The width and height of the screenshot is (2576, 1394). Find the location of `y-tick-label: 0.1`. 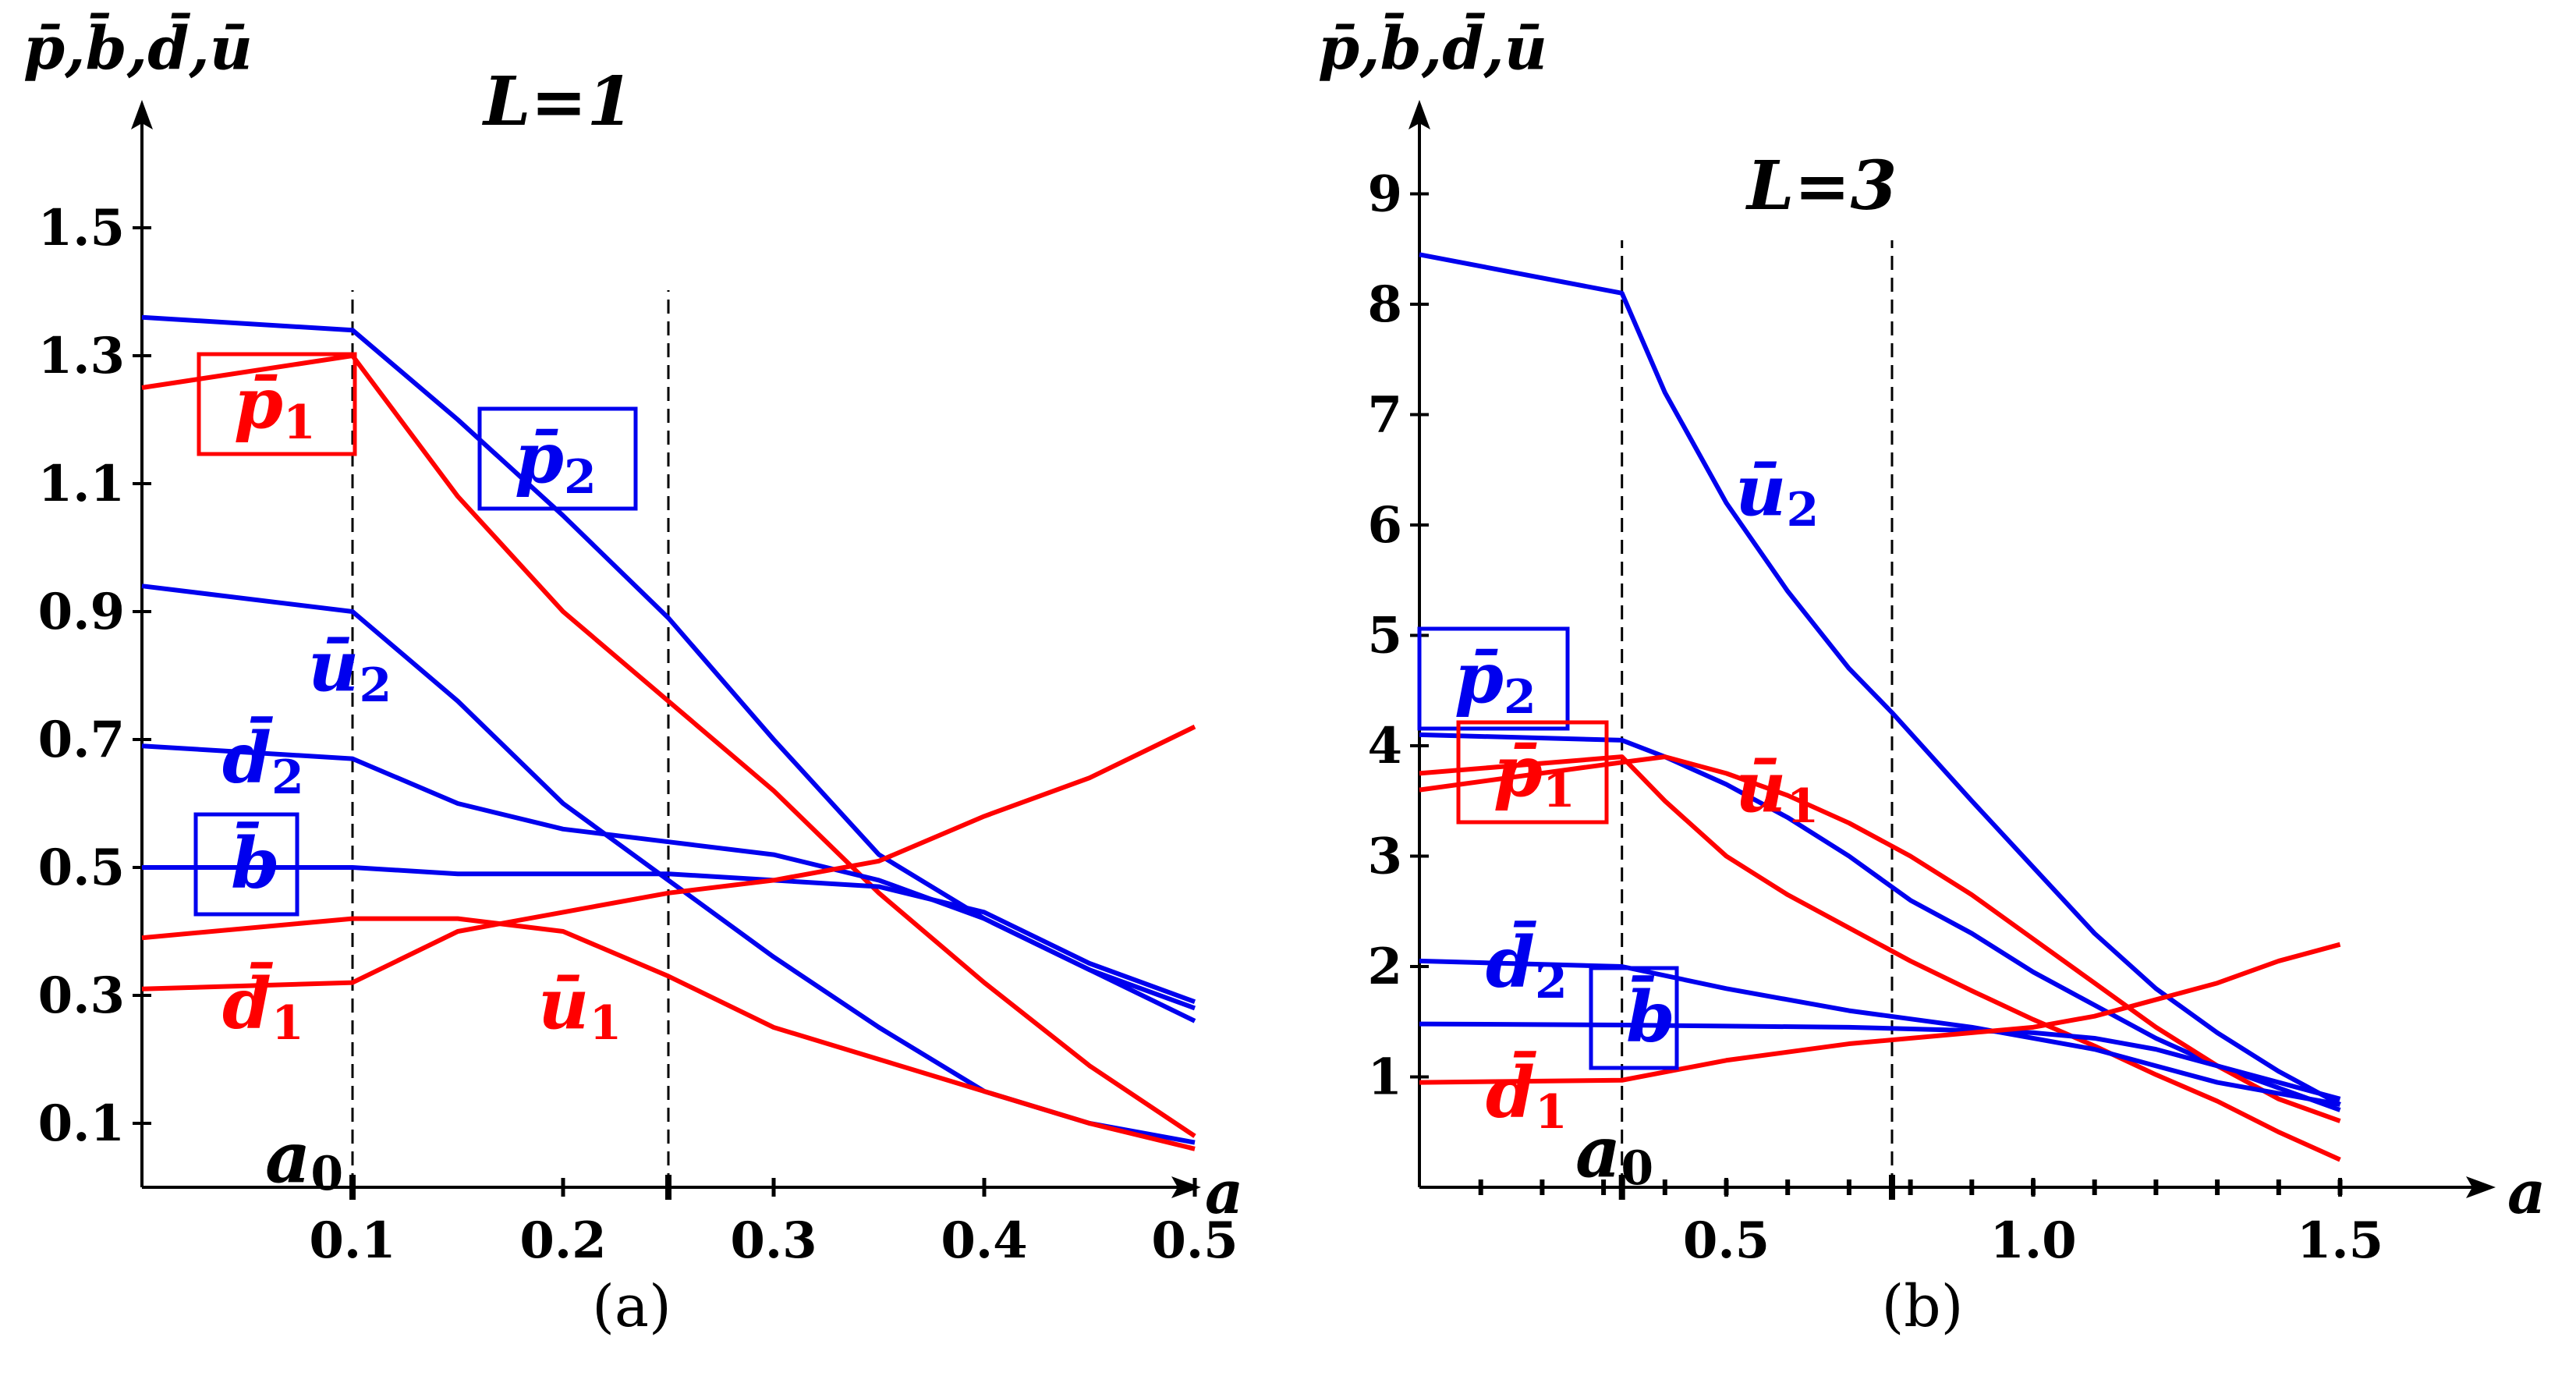

y-tick-label: 0.1 is located at coordinates (81, 1123).